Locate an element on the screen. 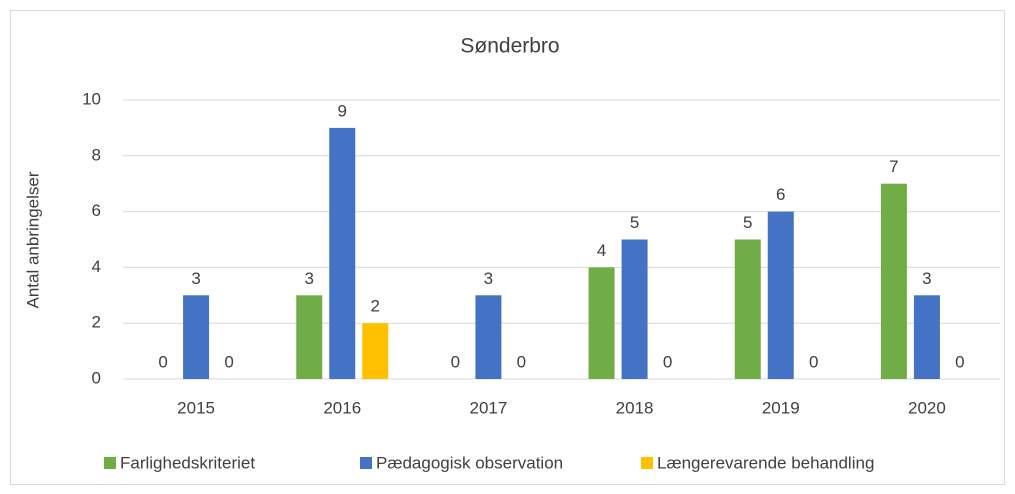 The height and width of the screenshot is (494, 1015). x-tick-label: 2019 is located at coordinates (781, 407).